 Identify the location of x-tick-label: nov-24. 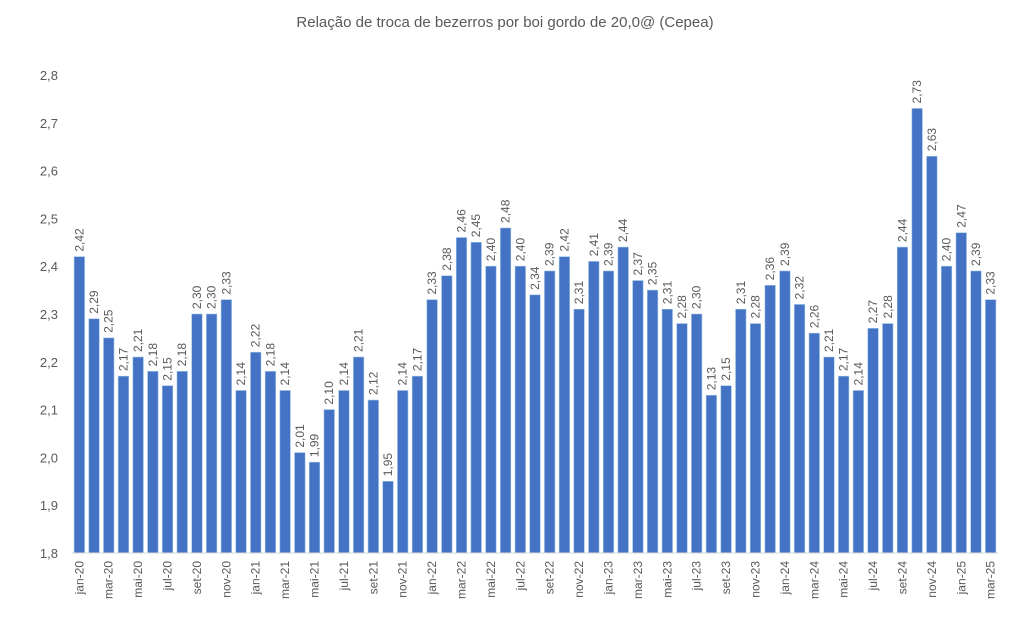
(932, 579).